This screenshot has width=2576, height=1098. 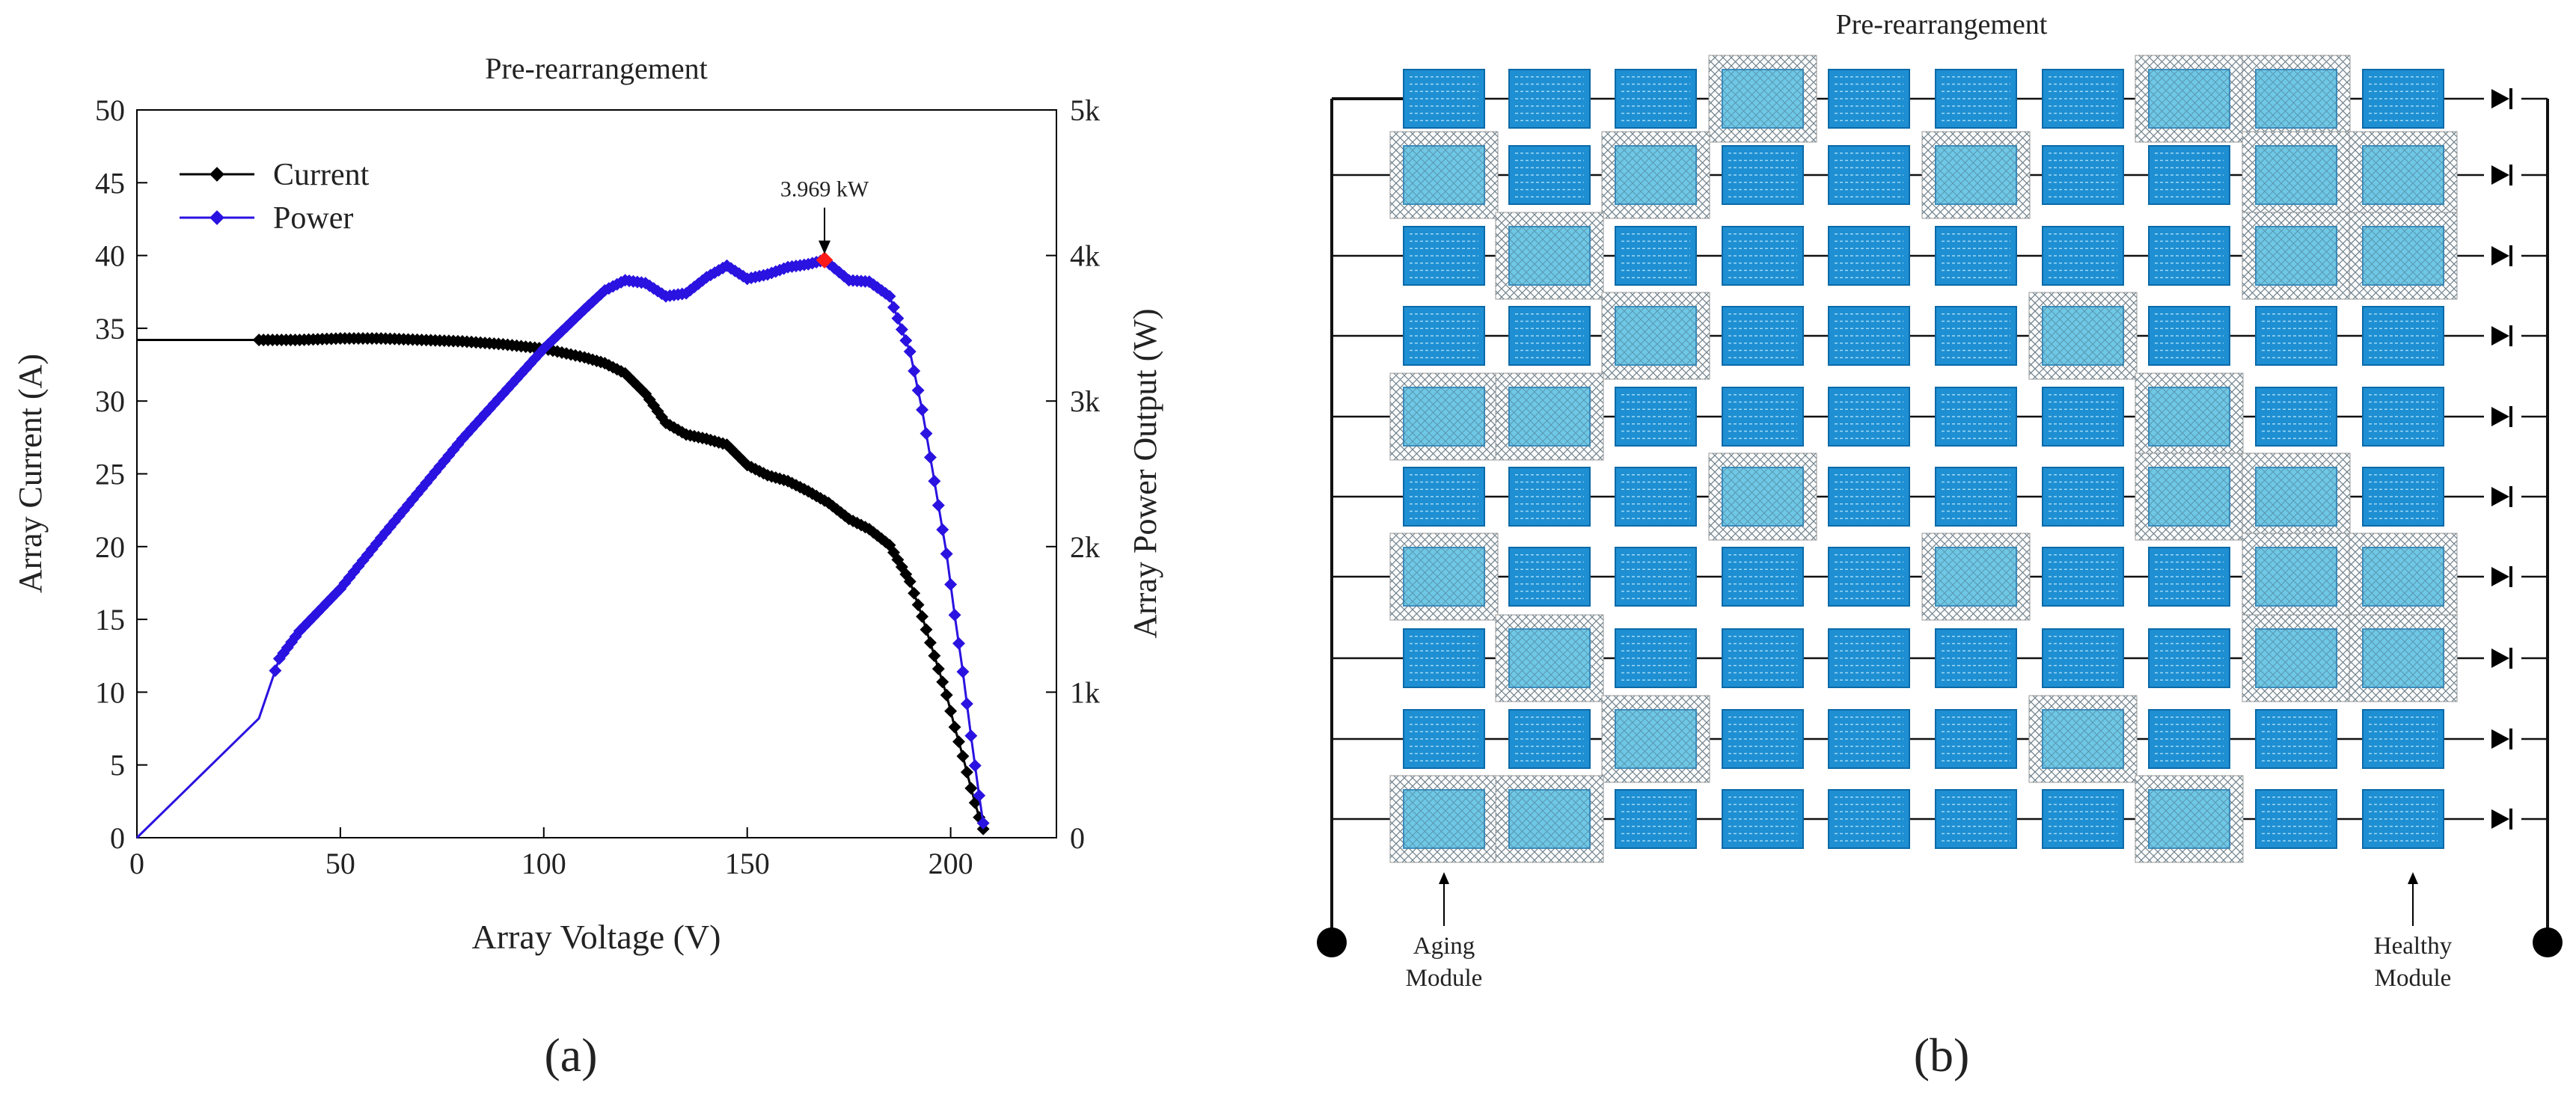 What do you see at coordinates (1444, 978) in the screenshot?
I see `aging-label-line2: Module` at bounding box center [1444, 978].